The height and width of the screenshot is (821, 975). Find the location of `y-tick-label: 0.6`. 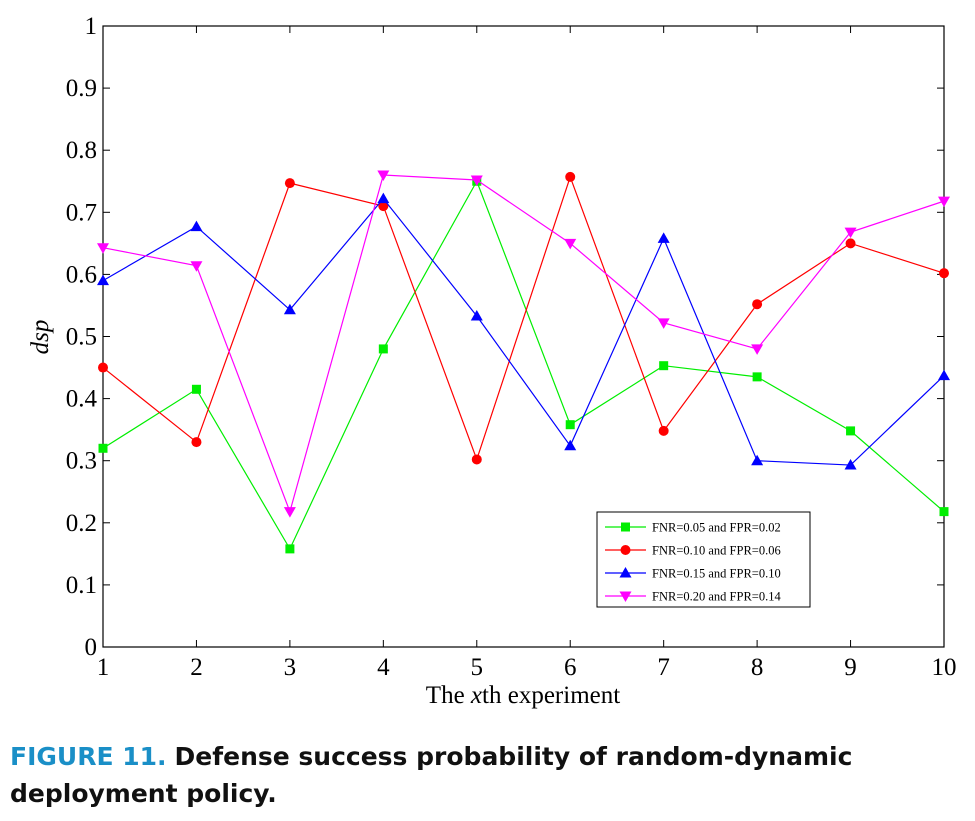

y-tick-label: 0.6 is located at coordinates (81, 274).